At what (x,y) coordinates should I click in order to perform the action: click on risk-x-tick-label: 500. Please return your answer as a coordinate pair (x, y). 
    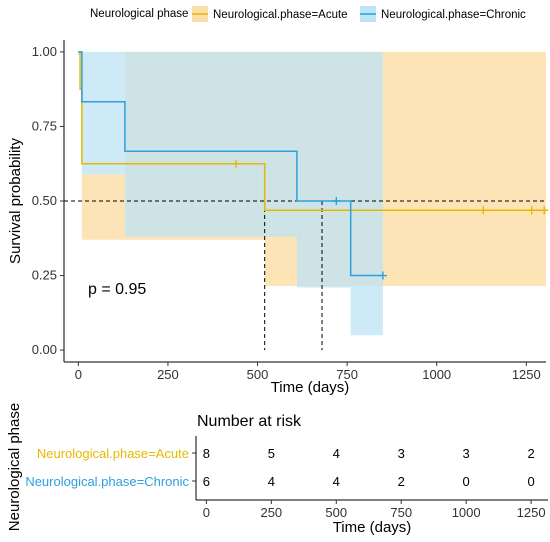
    Looking at the image, I should click on (336, 512).